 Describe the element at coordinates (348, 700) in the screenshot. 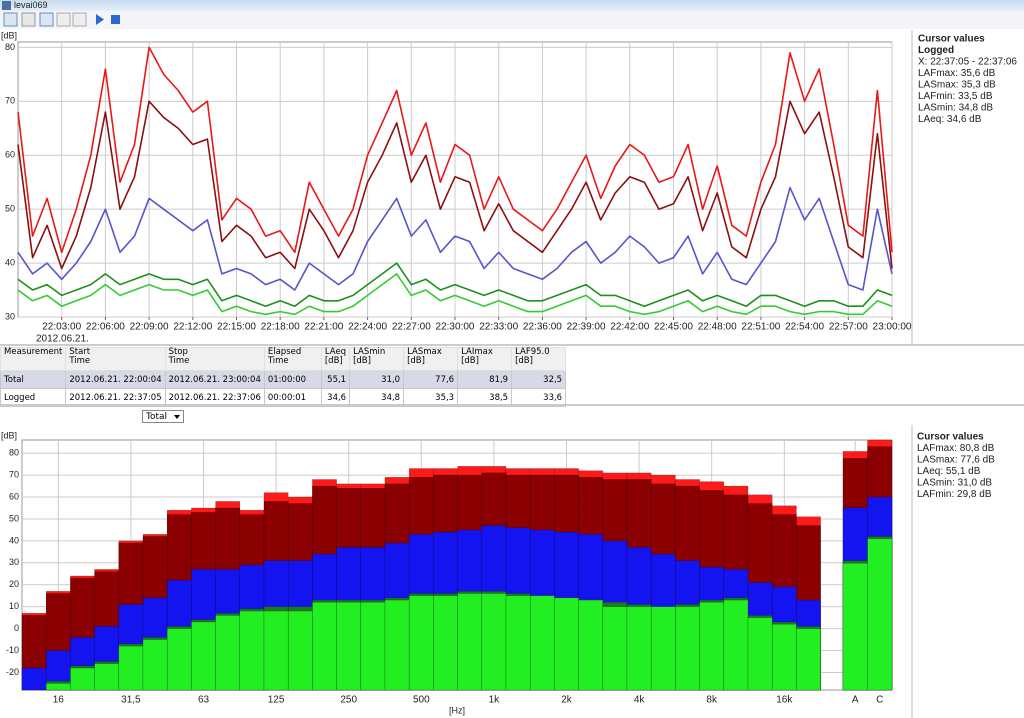

I see `x-tick-label: 250` at that location.